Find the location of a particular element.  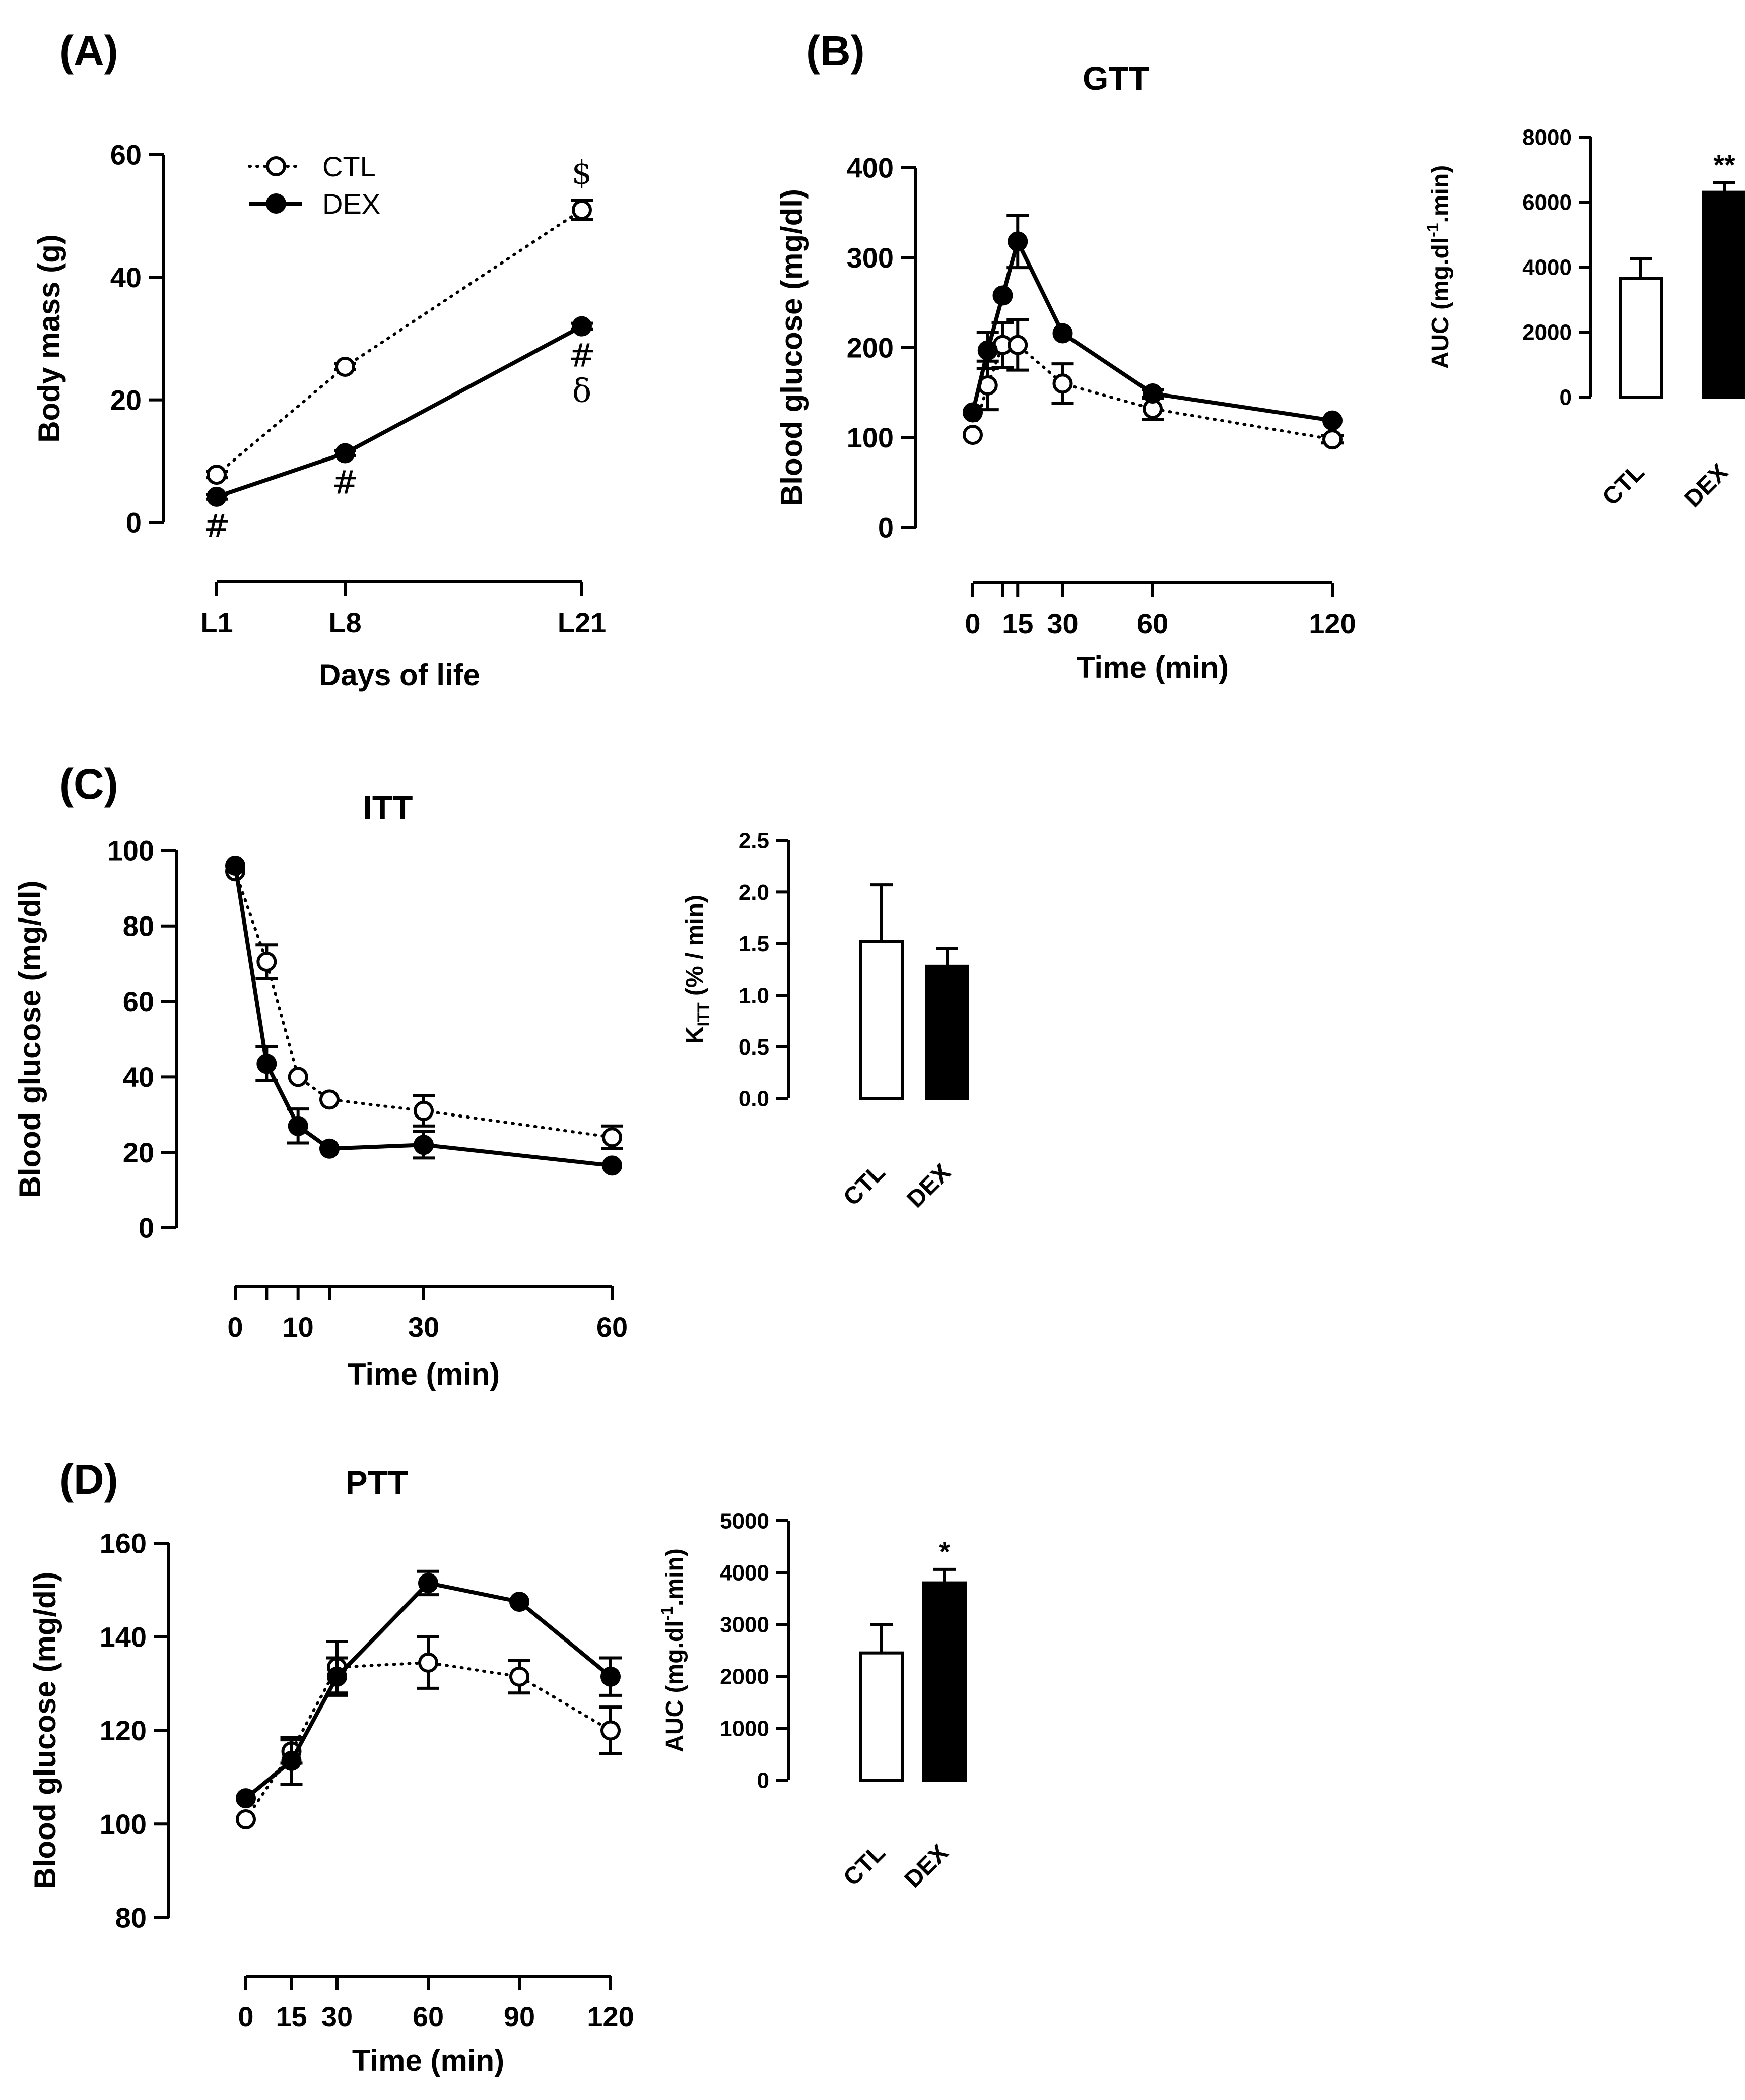

panel-d-x-label: Time (min) is located at coordinates (428, 2060).